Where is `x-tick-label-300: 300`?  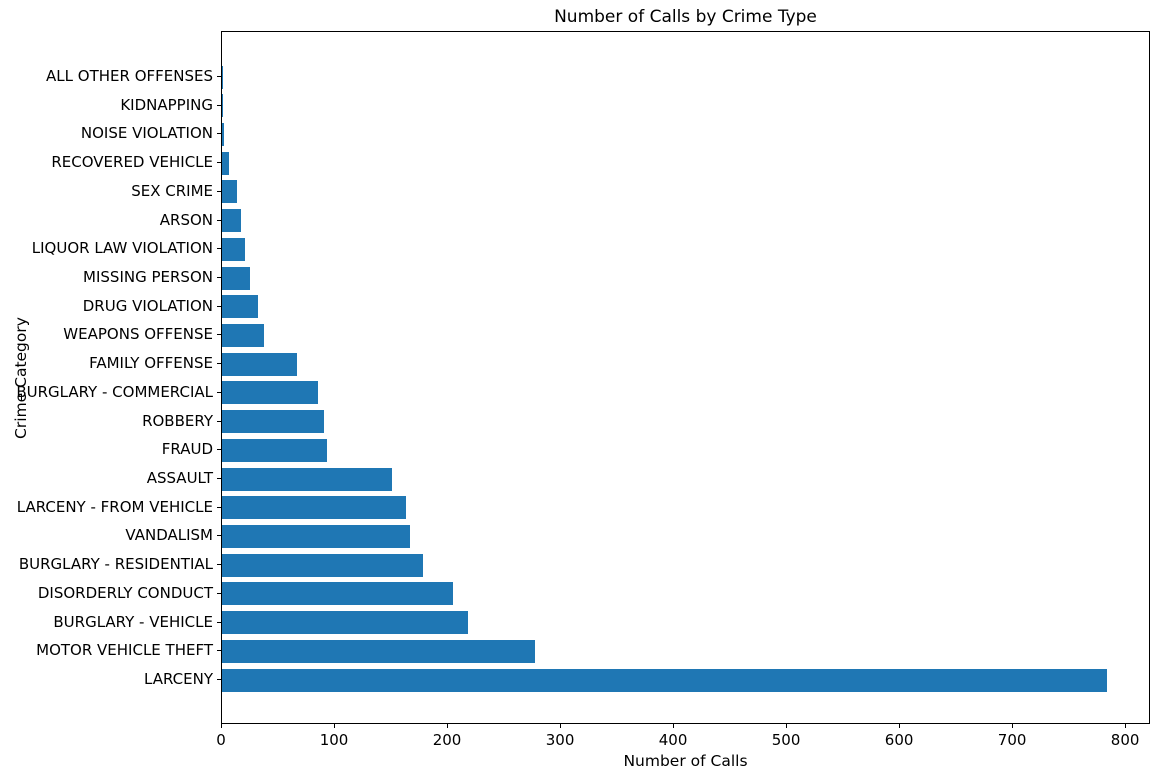 x-tick-label-300: 300 is located at coordinates (560, 740).